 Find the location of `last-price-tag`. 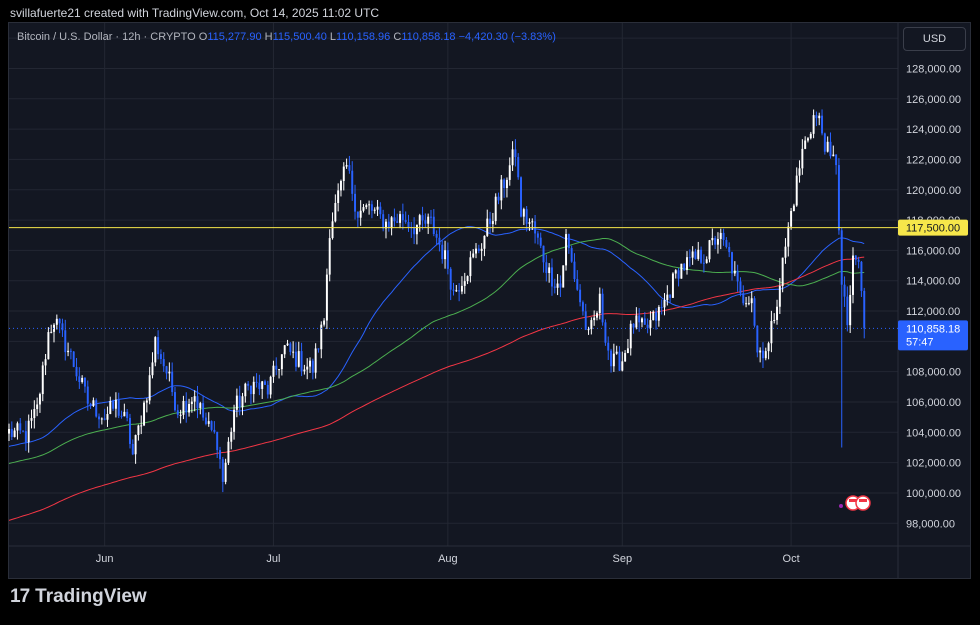

last-price-tag is located at coordinates (933, 335).